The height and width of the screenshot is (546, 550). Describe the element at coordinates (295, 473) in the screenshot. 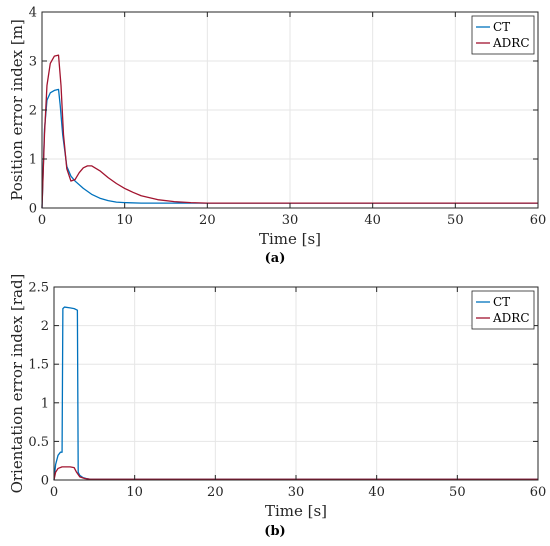

I see `series-line-adrc` at that location.